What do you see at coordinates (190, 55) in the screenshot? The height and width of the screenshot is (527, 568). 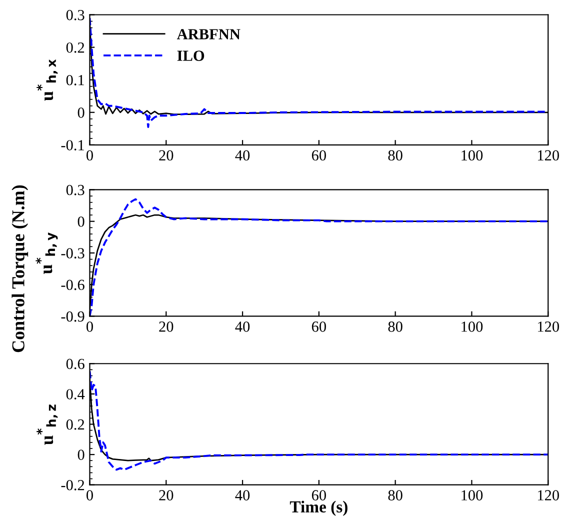 I see `legend-label: ILO` at bounding box center [190, 55].